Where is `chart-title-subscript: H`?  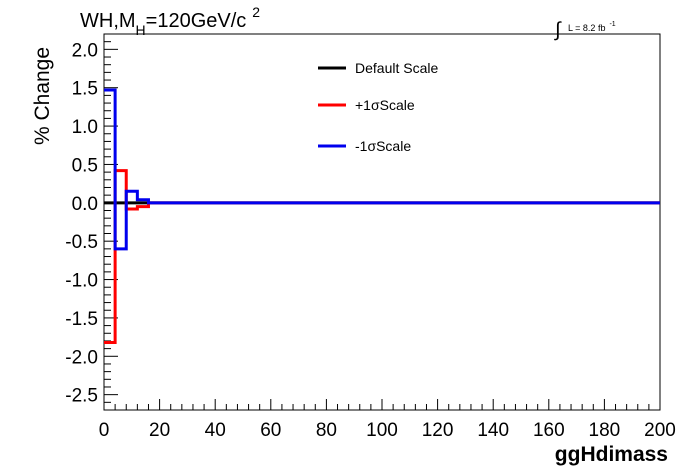
chart-title-subscript: H is located at coordinates (141, 30).